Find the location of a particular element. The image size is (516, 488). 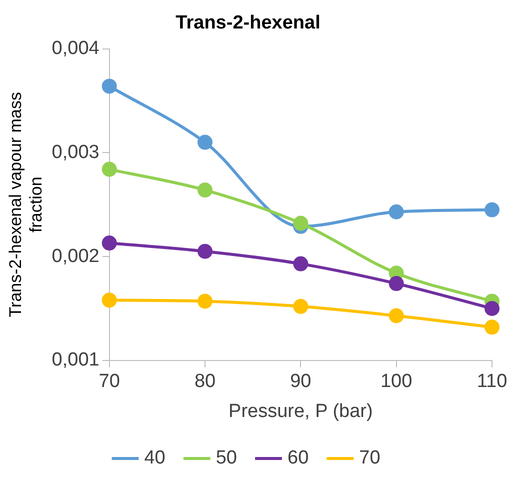

chart-title: Trans-2-hexenal is located at coordinates (248, 23).